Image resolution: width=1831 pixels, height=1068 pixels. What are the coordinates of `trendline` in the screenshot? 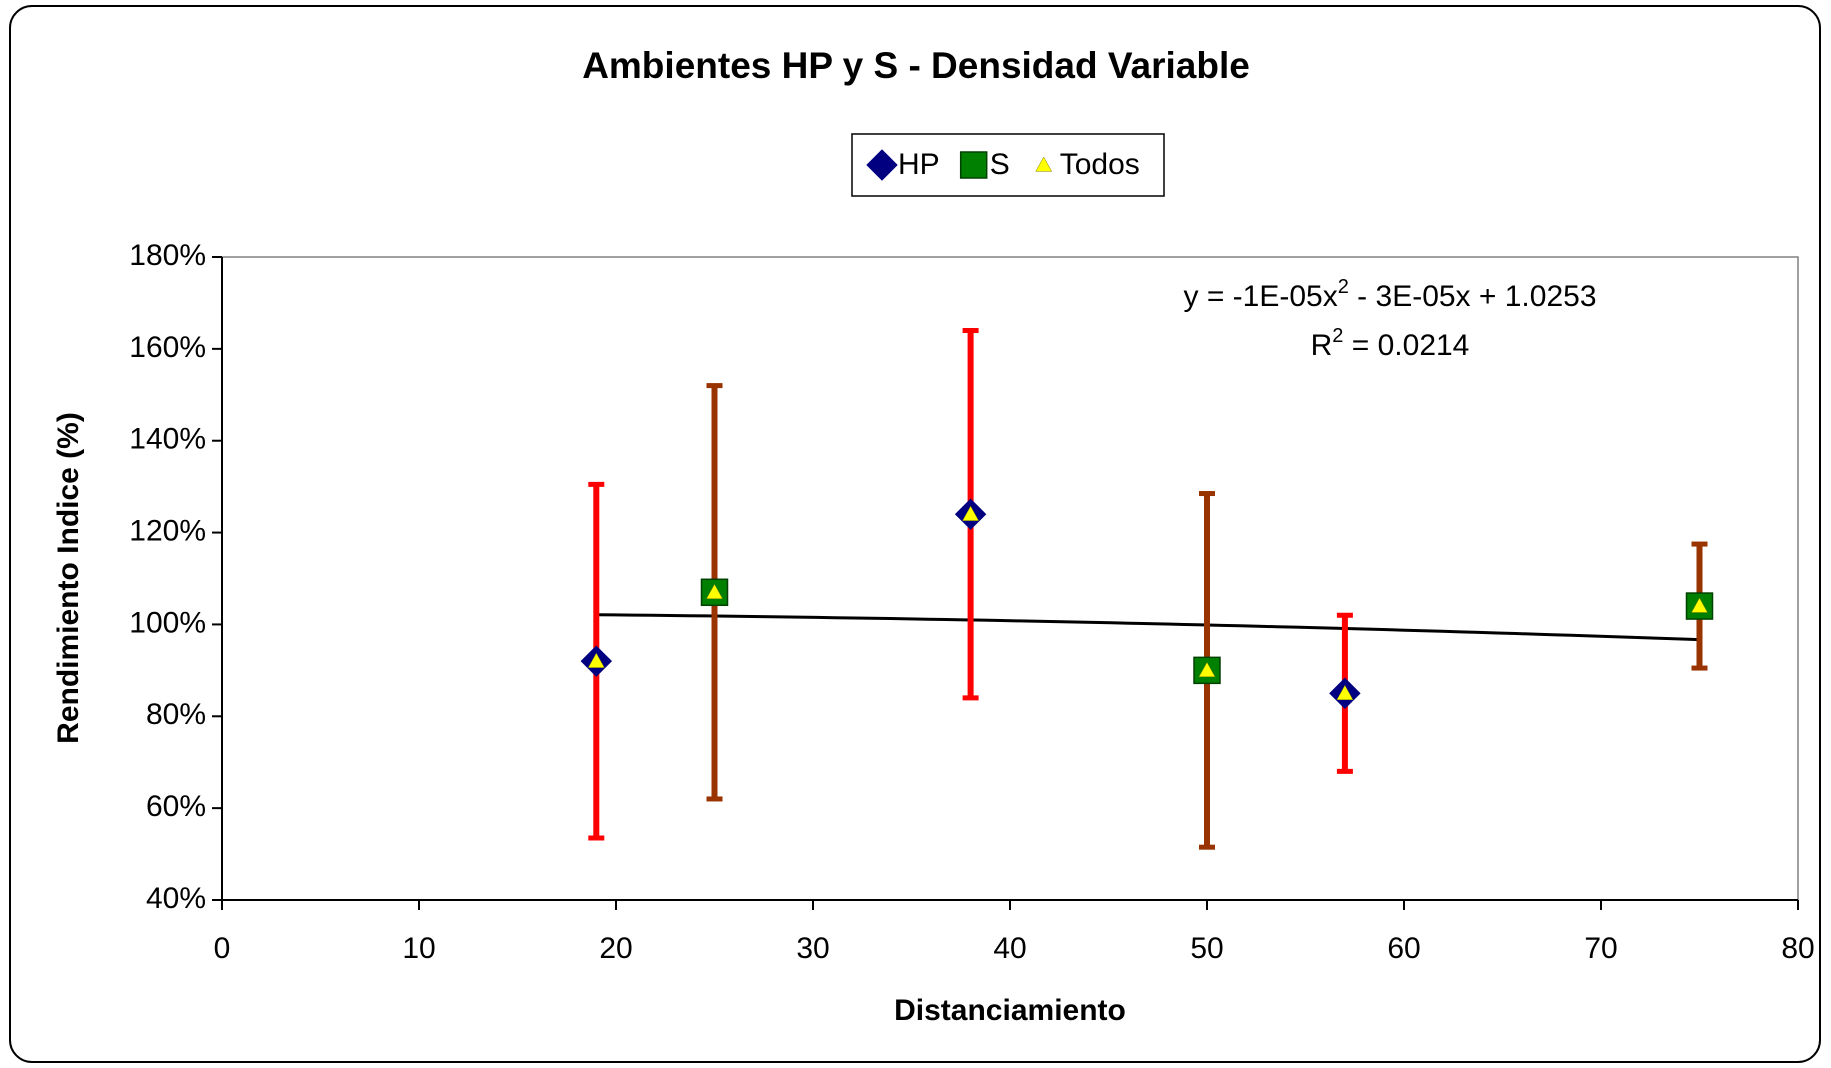 It's located at (1148, 627).